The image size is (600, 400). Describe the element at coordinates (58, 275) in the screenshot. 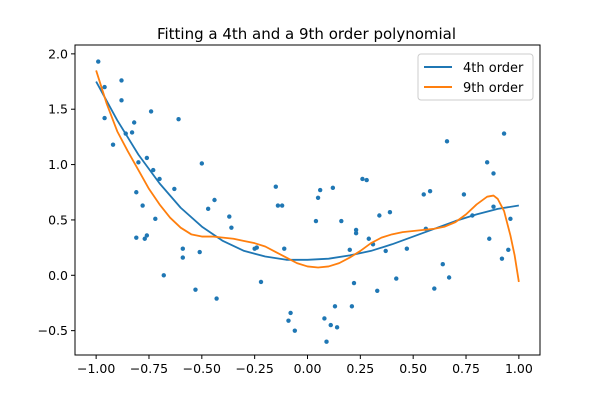

I see `y-tick-label: 0.0` at that location.